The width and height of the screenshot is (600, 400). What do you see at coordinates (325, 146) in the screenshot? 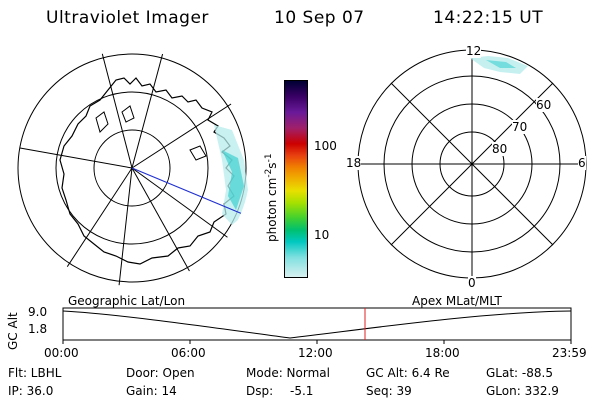
I see `colorbar-tick-100: 100` at bounding box center [325, 146].